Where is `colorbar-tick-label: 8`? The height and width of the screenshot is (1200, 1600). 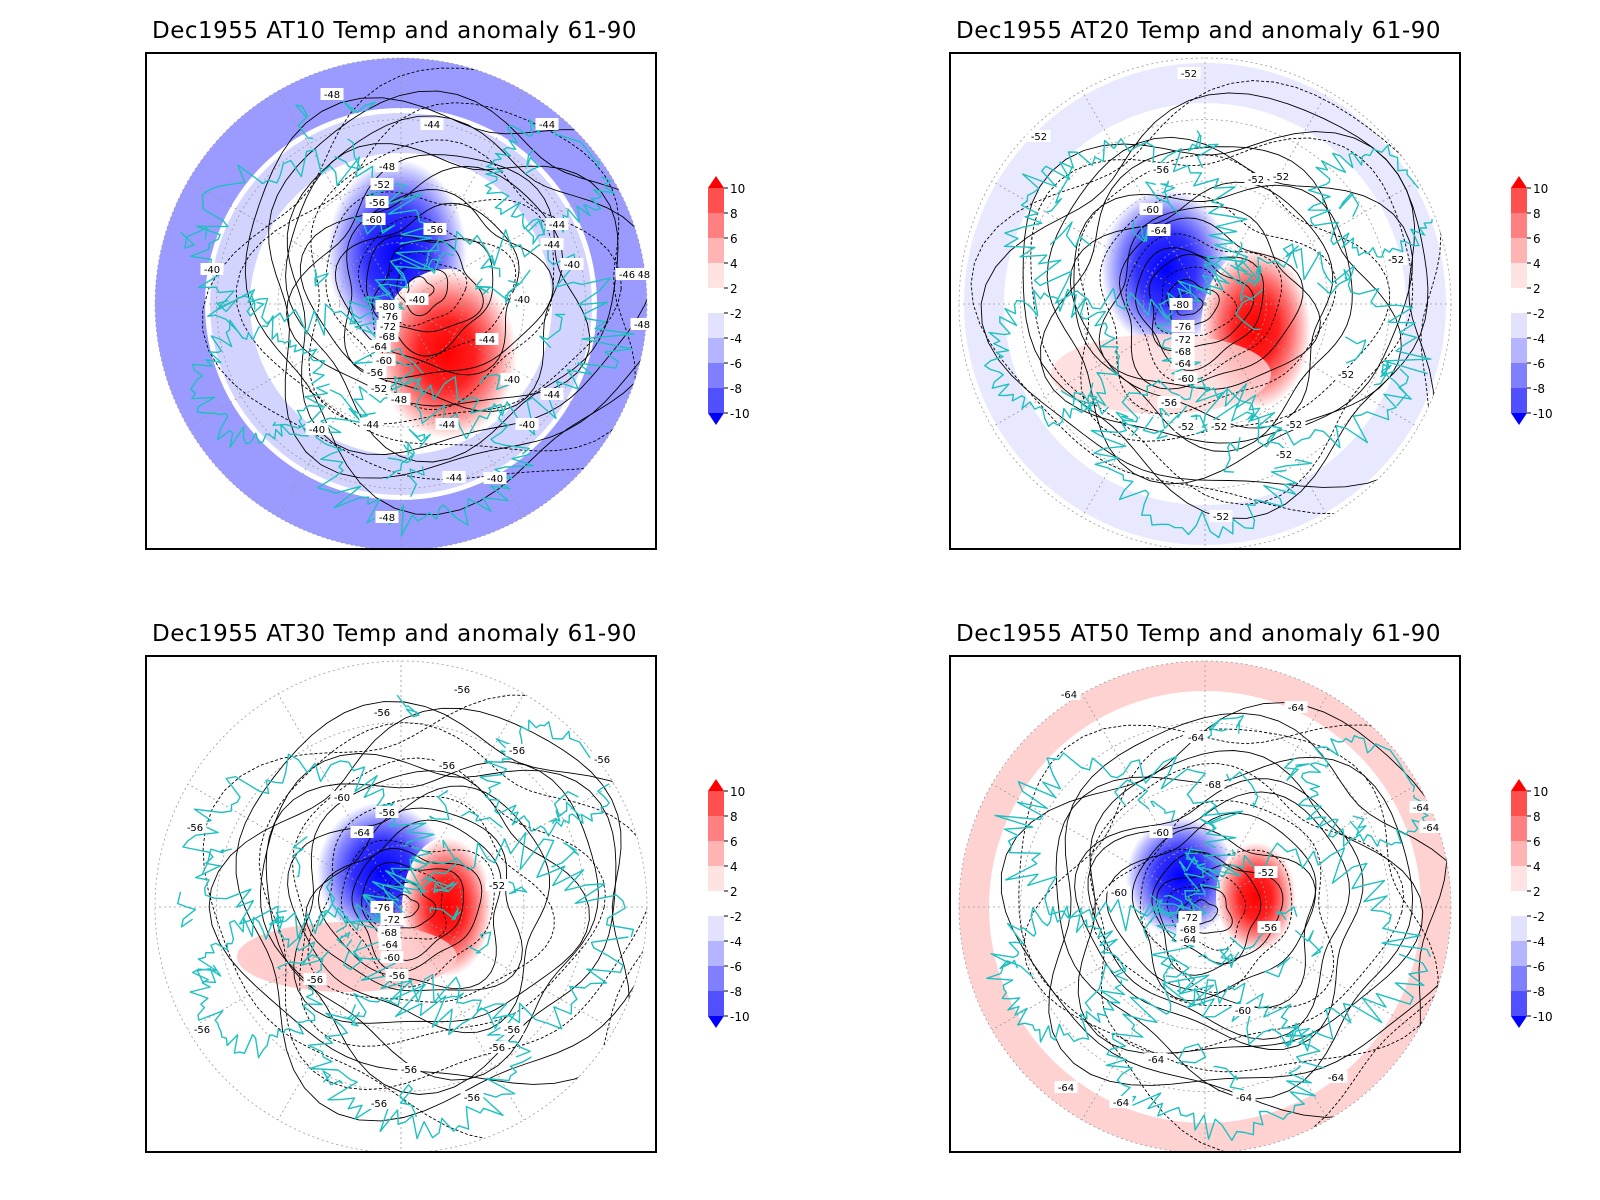 colorbar-tick-label: 8 is located at coordinates (734, 214).